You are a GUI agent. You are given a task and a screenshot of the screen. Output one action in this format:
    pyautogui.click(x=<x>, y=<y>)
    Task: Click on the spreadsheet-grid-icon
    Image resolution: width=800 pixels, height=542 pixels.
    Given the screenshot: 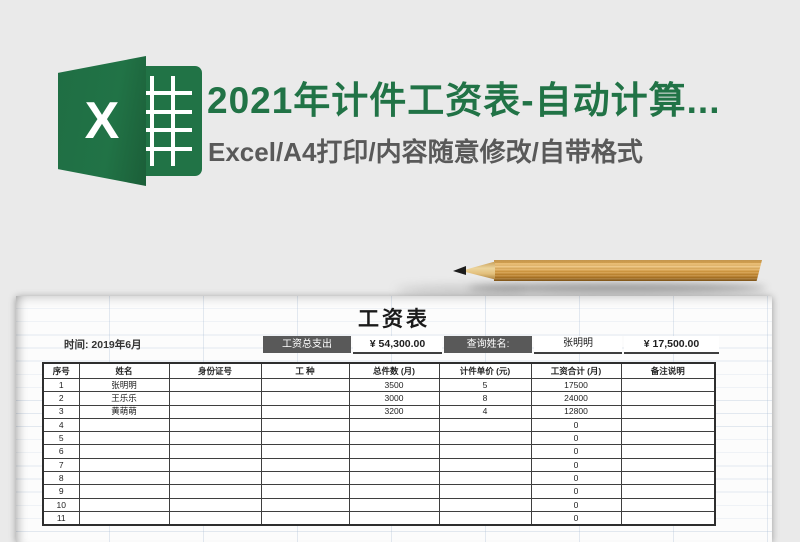 What is the action you would take?
    pyautogui.click(x=166, y=121)
    